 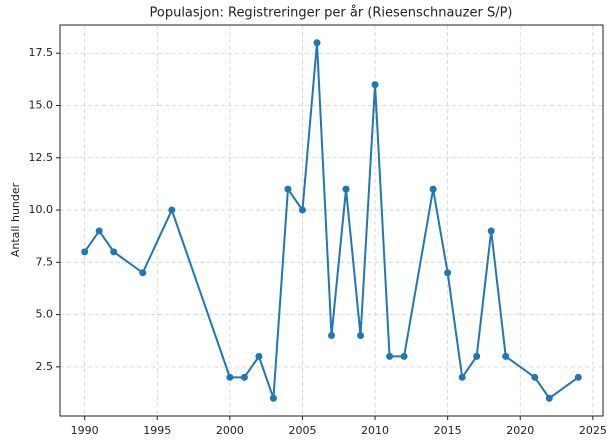 What do you see at coordinates (157, 430) in the screenshot?
I see `x-tick-label: 1995` at bounding box center [157, 430].